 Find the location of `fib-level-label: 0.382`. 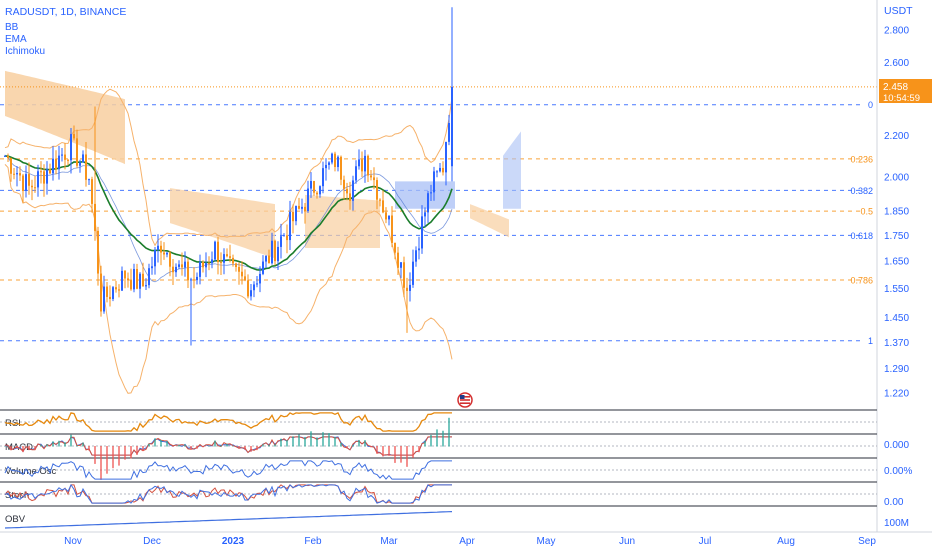

fib-level-label: 0.382 is located at coordinates (861, 191).